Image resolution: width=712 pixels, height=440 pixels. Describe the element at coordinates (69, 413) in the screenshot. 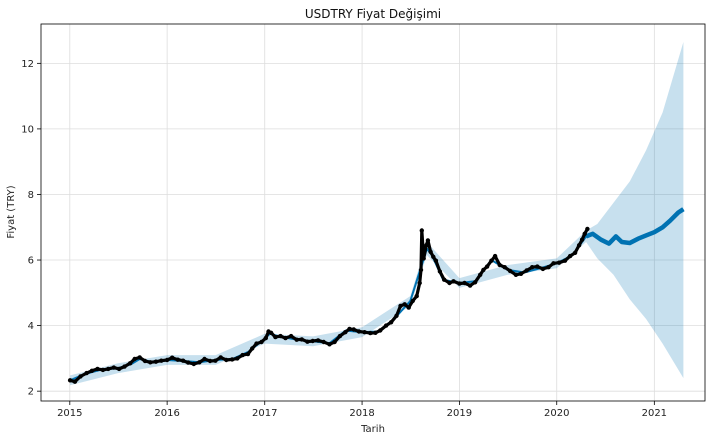

I see `x-tick-label: 2015` at that location.